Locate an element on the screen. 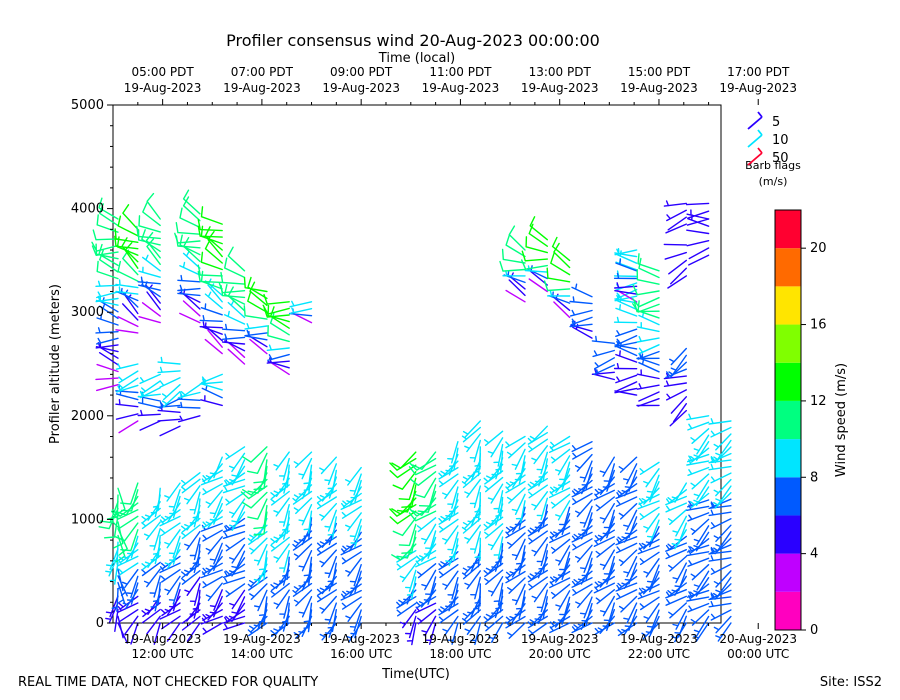  top-tick-label-time: 15:00 PDT is located at coordinates (659, 72).